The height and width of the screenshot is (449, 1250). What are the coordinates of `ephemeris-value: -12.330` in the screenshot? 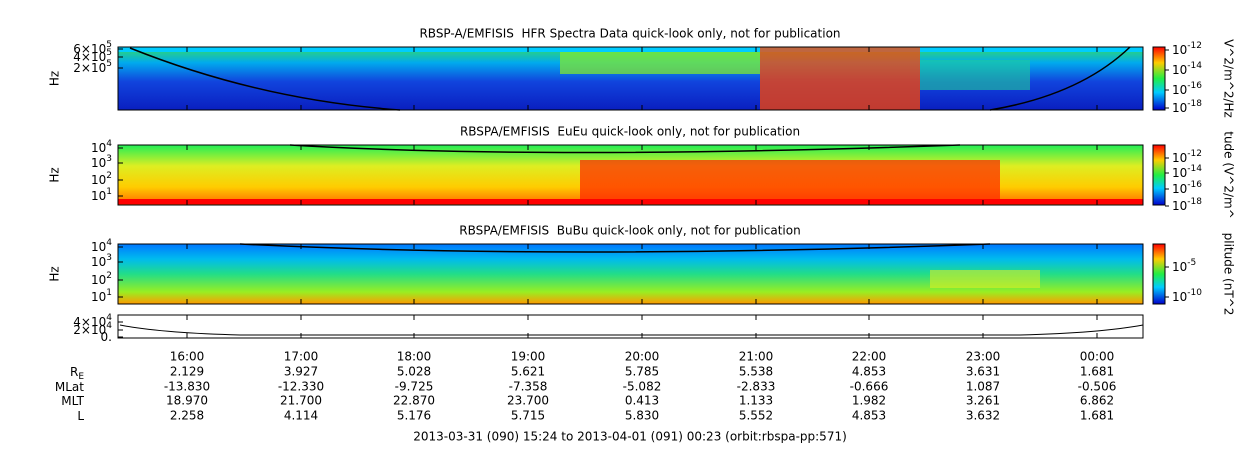 It's located at (301, 387).